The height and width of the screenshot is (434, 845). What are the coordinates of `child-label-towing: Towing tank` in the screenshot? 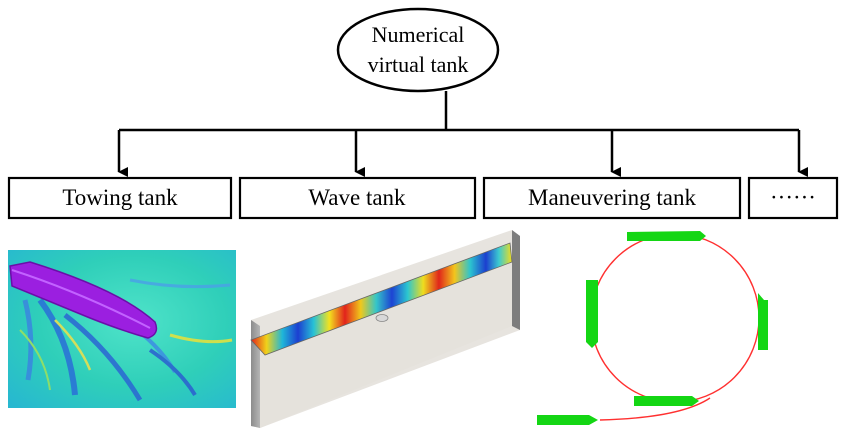 It's located at (120, 197).